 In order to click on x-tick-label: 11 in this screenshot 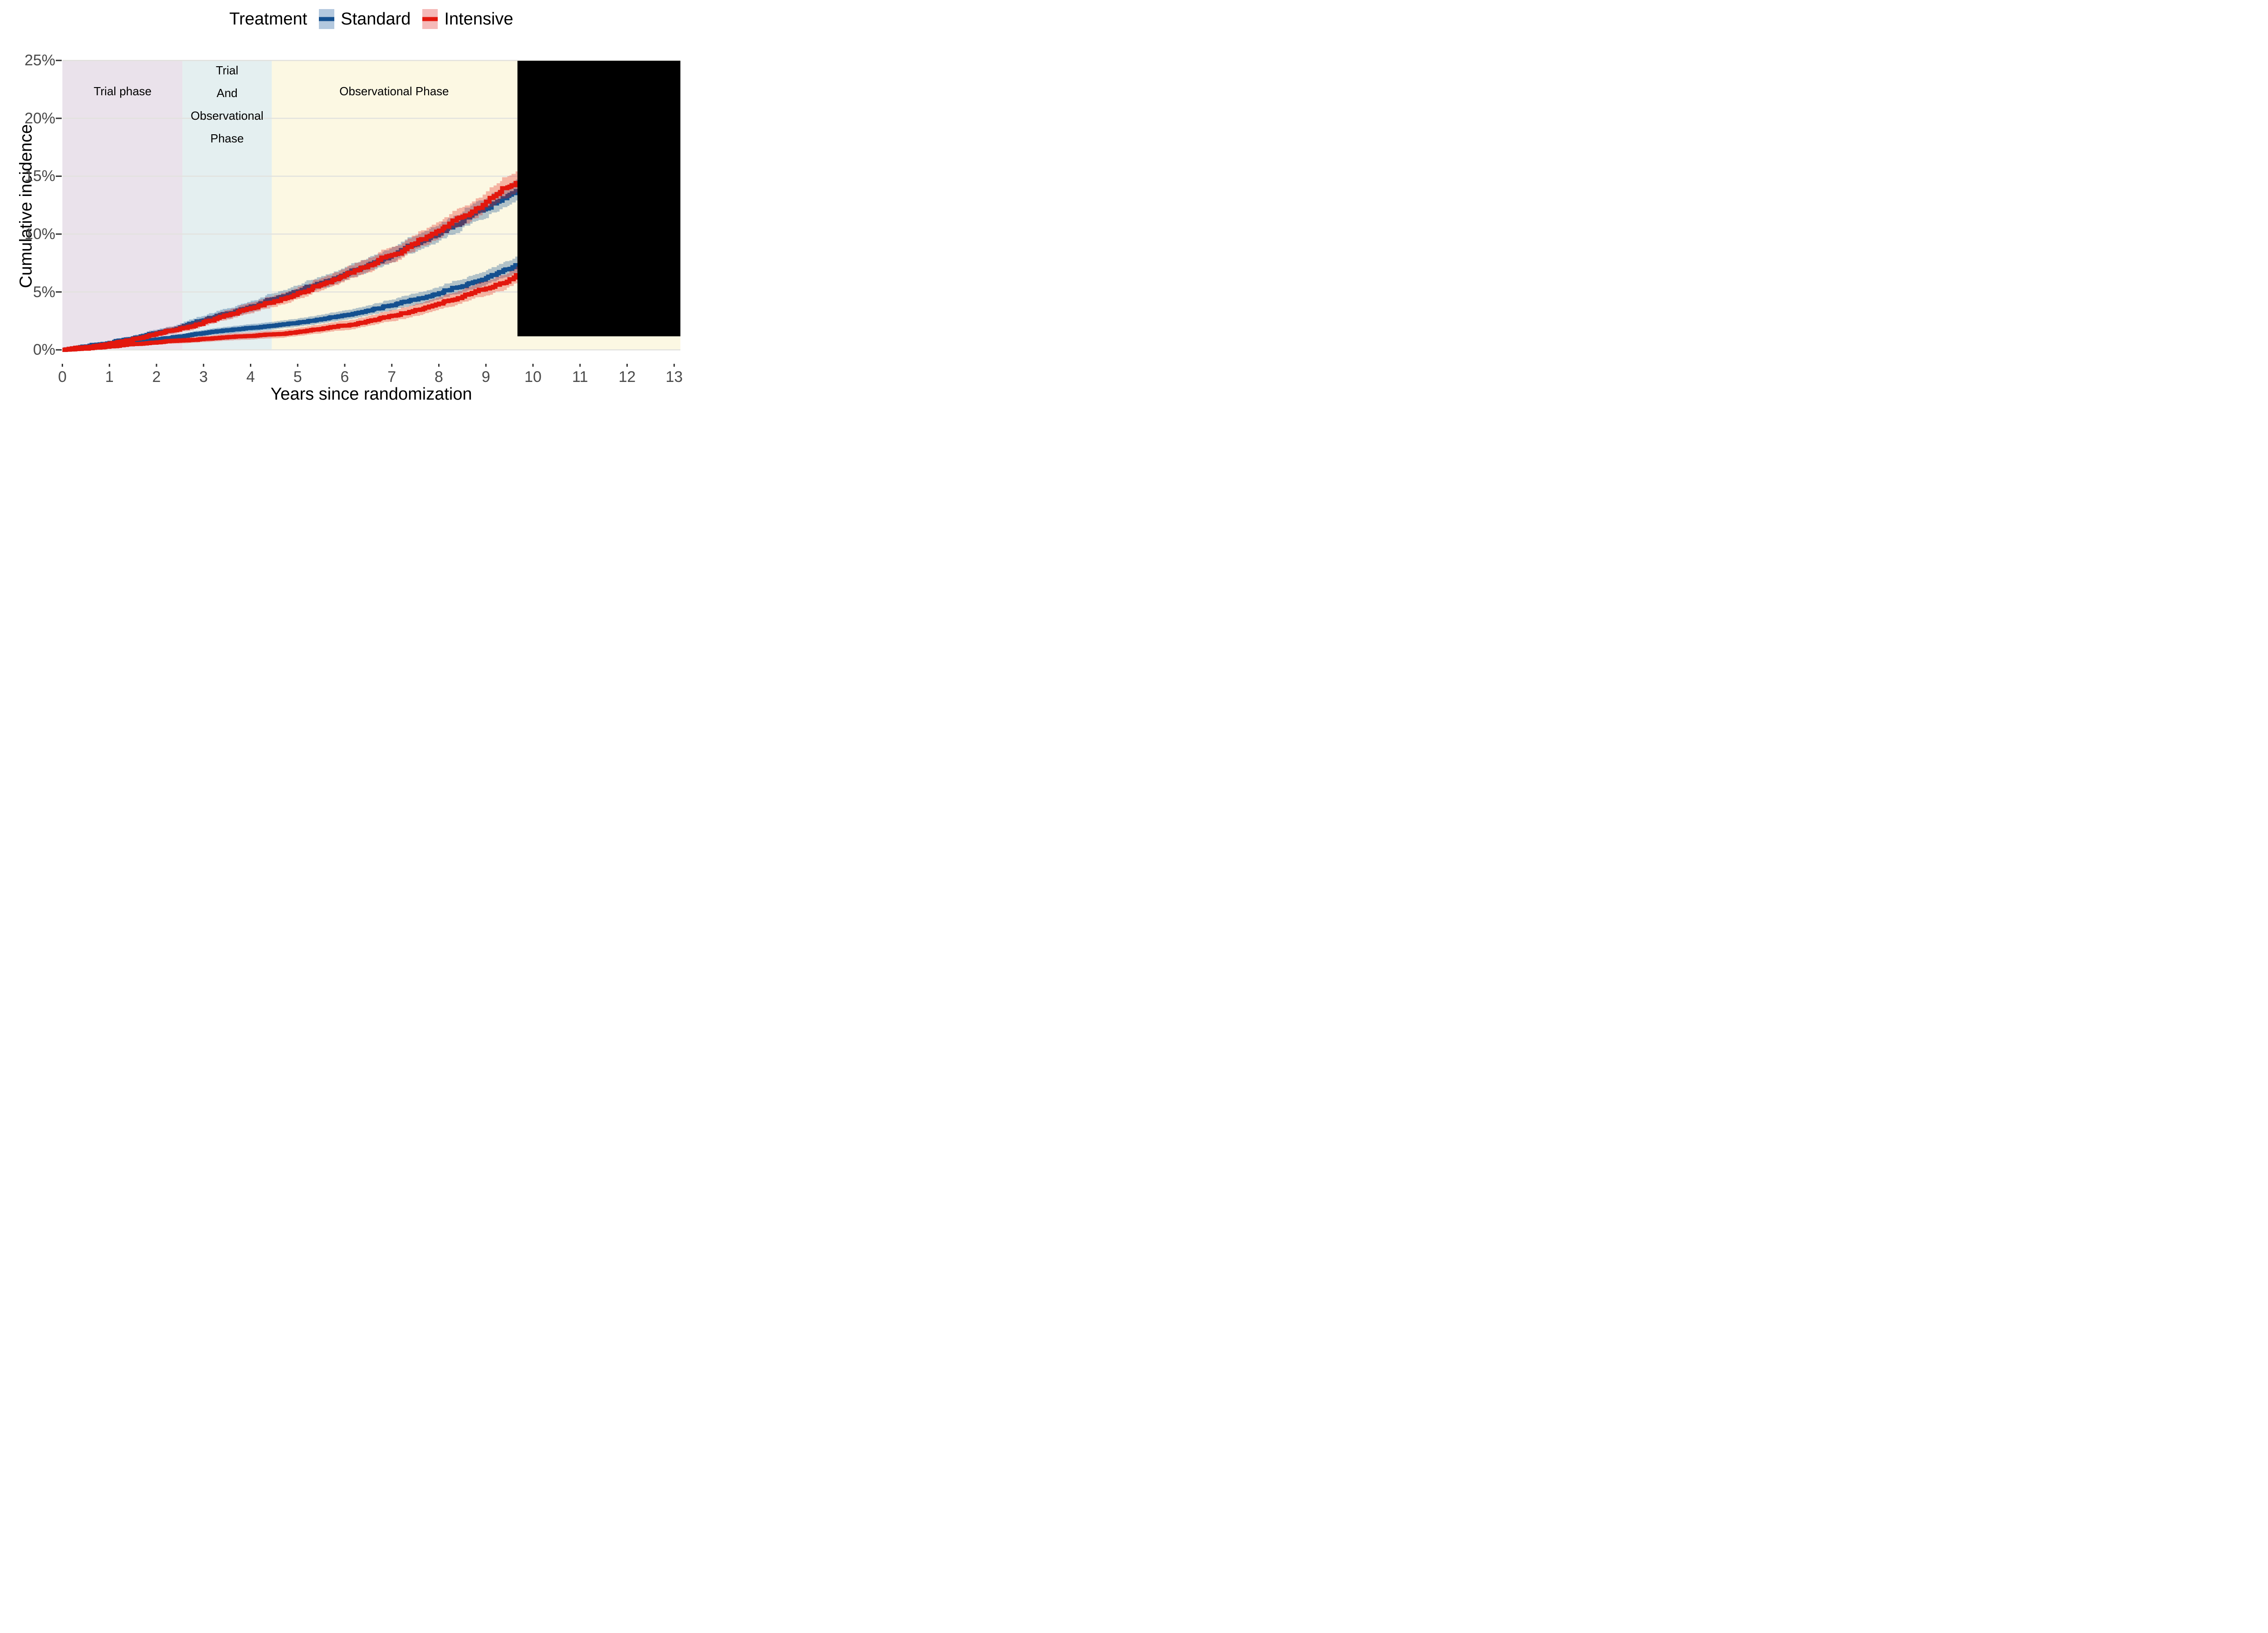, I will do `click(580, 377)`.